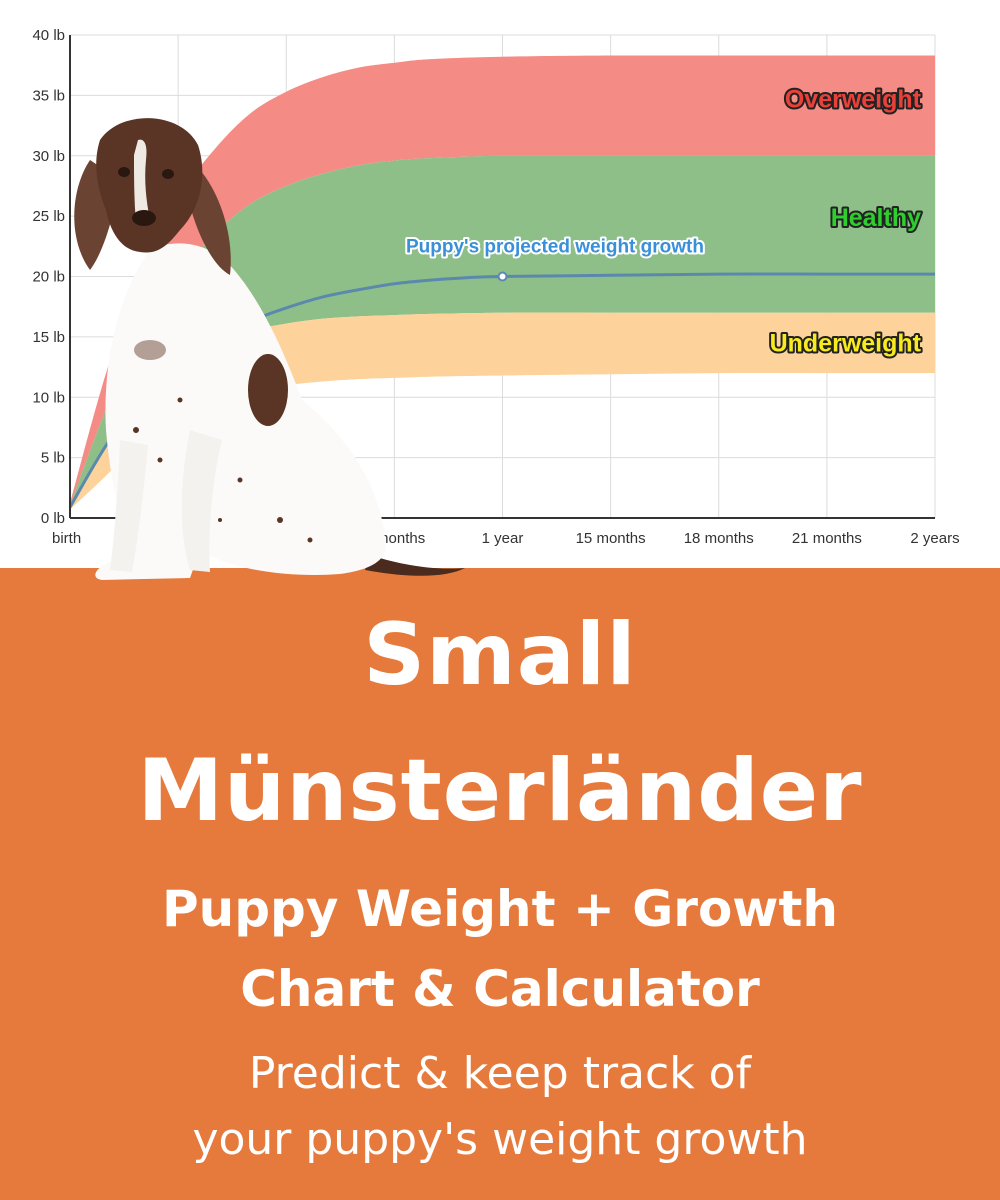 The image size is (1000, 1200). What do you see at coordinates (240, 411) in the screenshot?
I see `dog-body` at bounding box center [240, 411].